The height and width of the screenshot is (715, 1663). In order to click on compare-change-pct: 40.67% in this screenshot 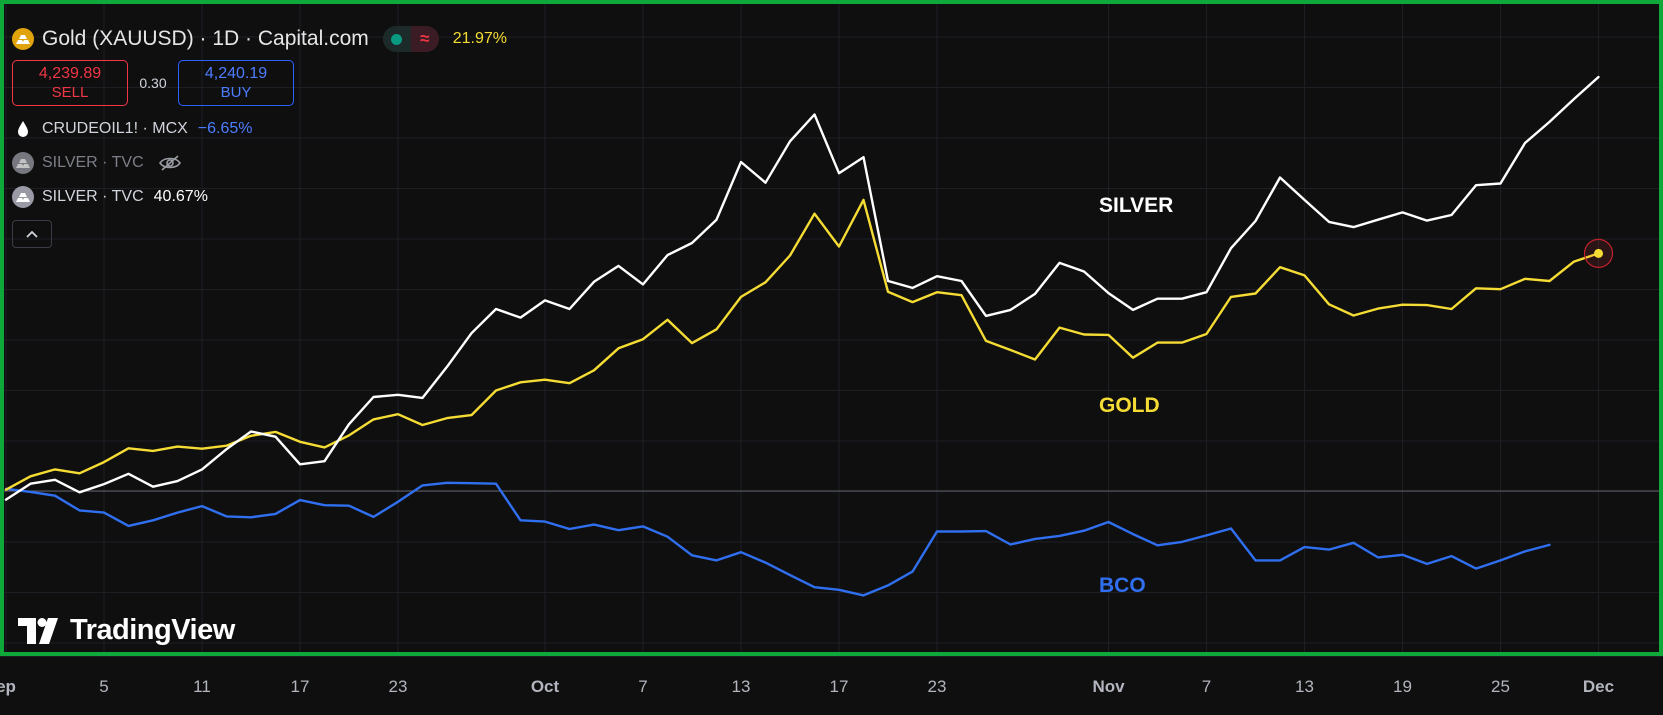, I will do `click(180, 196)`.